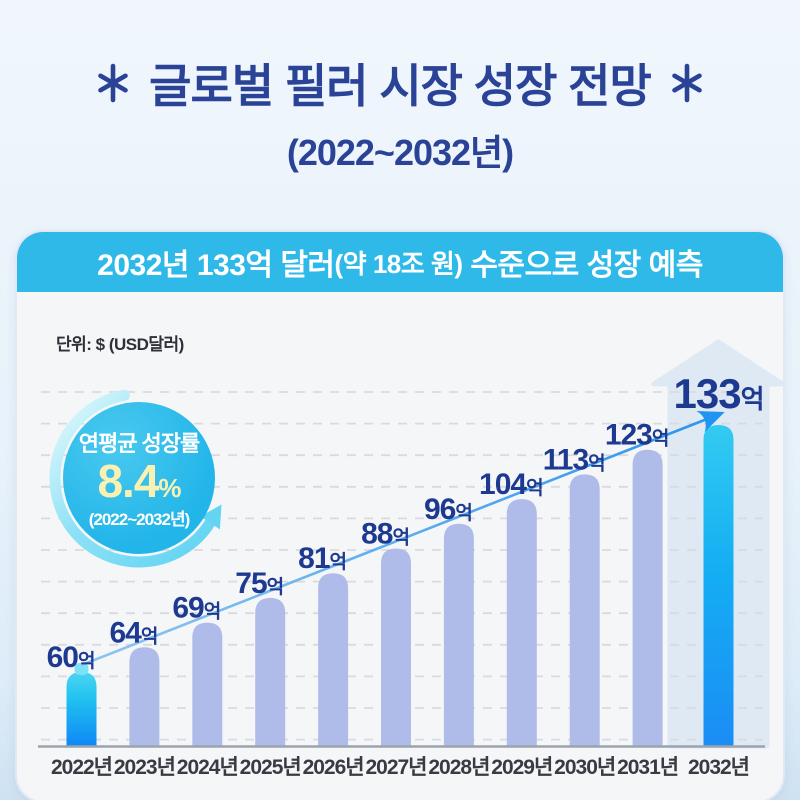 This screenshot has height=800, width=800. Describe the element at coordinates (139, 481) in the screenshot. I see `cagr-value: 8.4%` at that location.